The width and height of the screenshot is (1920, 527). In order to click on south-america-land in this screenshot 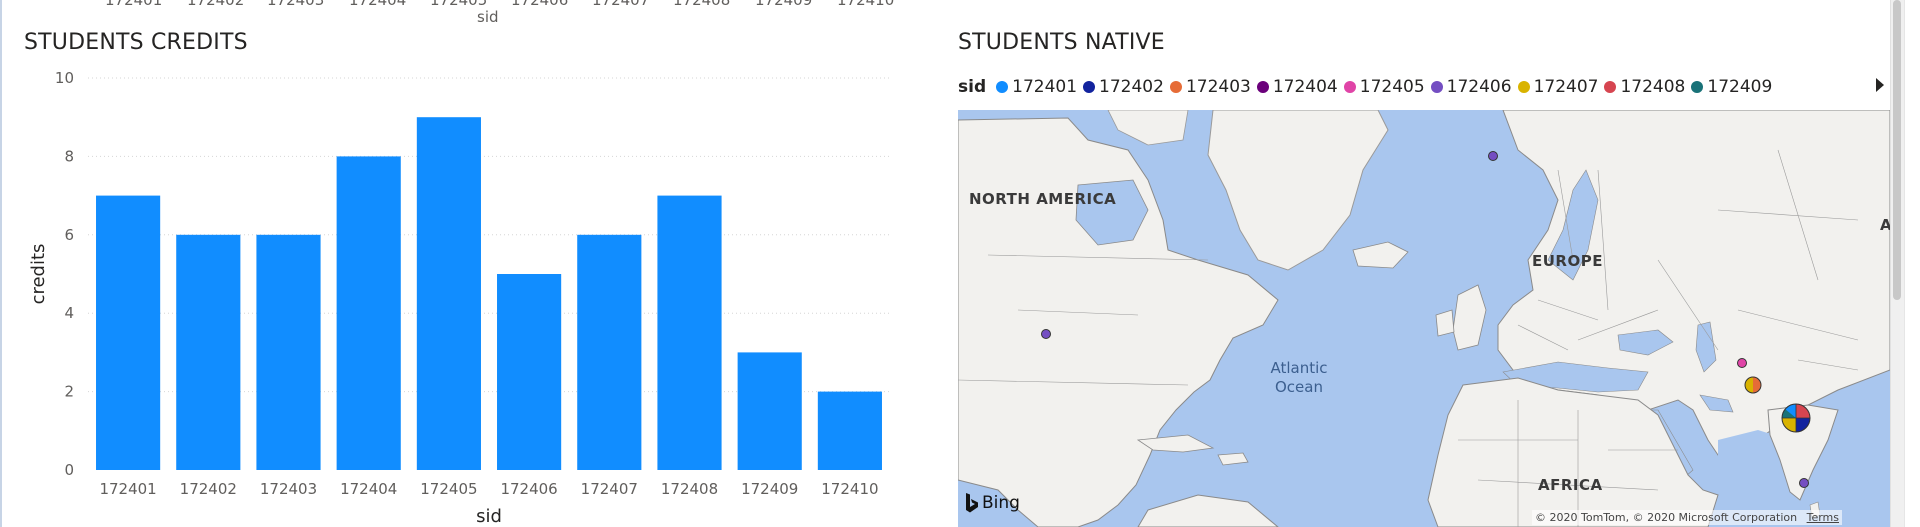, I will do `click(1208, 510)`.